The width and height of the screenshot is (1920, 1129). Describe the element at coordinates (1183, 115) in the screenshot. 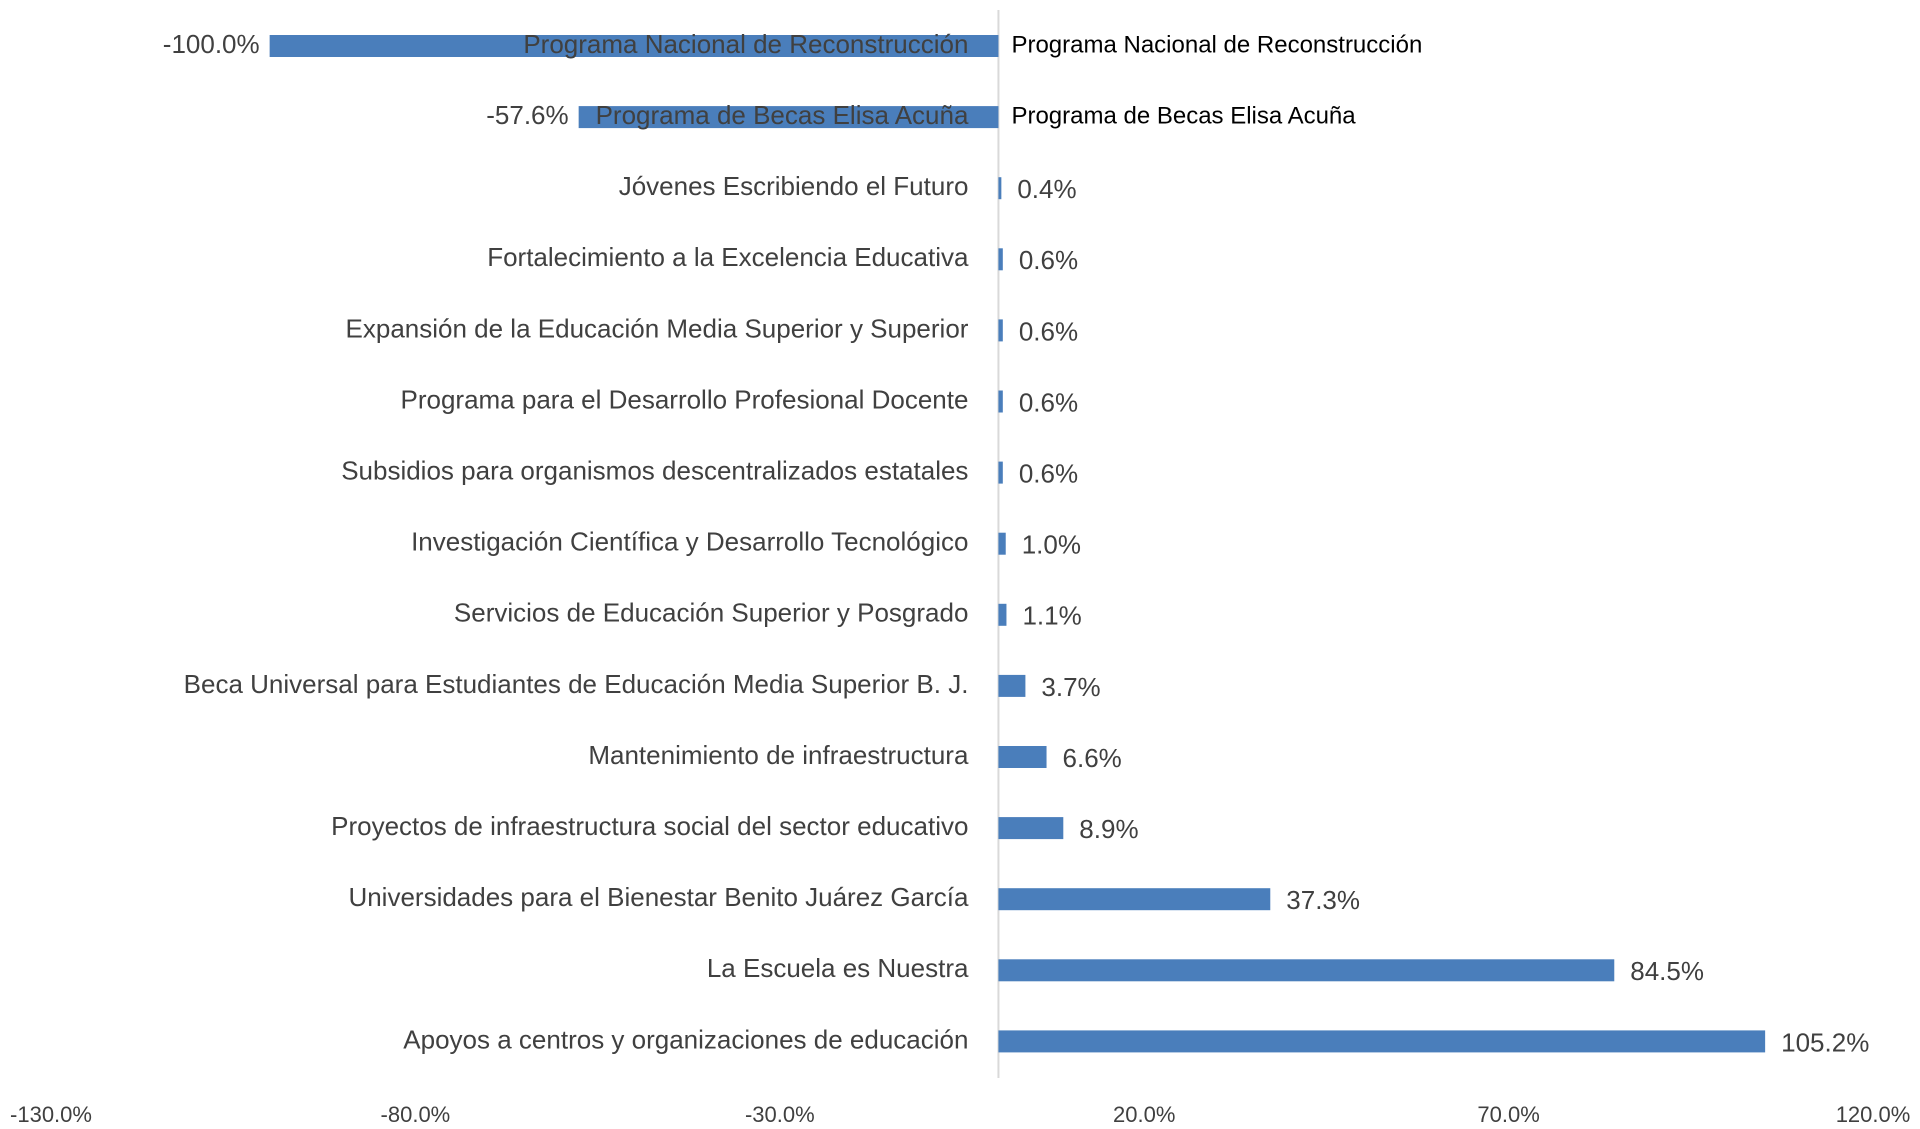

I see `category-label-right: Programa de Becas Elisa Acuña` at that location.